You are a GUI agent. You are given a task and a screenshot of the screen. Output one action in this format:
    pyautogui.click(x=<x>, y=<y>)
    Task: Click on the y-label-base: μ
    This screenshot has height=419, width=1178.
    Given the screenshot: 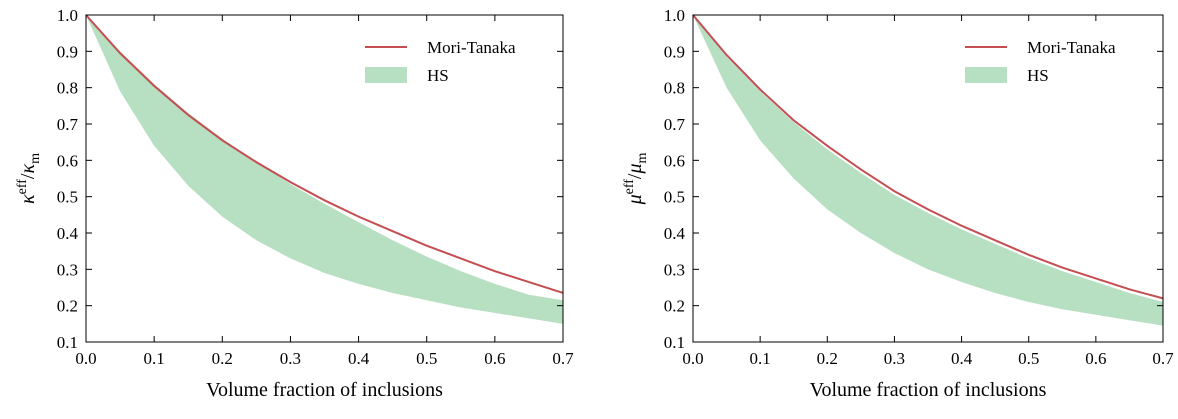 What is the action you would take?
    pyautogui.click(x=635, y=199)
    